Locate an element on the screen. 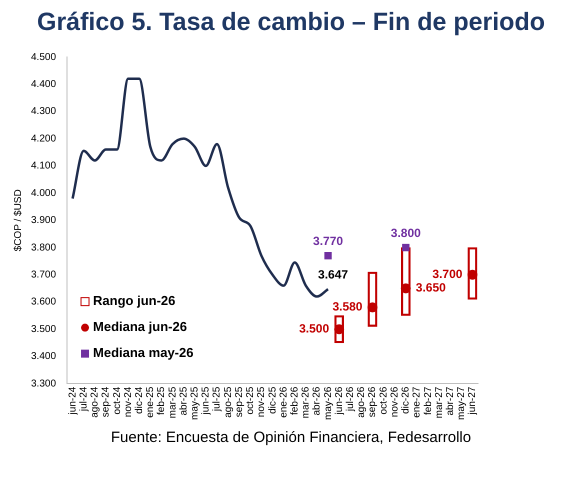  x-tick-label: ene-26 is located at coordinates (284, 402).